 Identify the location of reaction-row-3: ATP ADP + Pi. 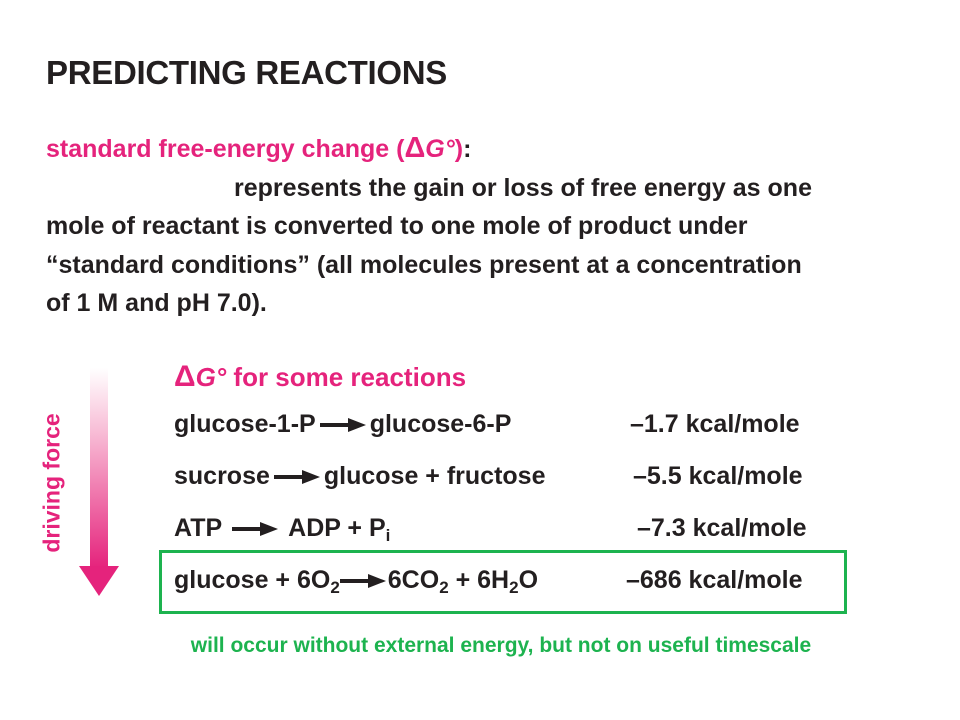
(282, 530).